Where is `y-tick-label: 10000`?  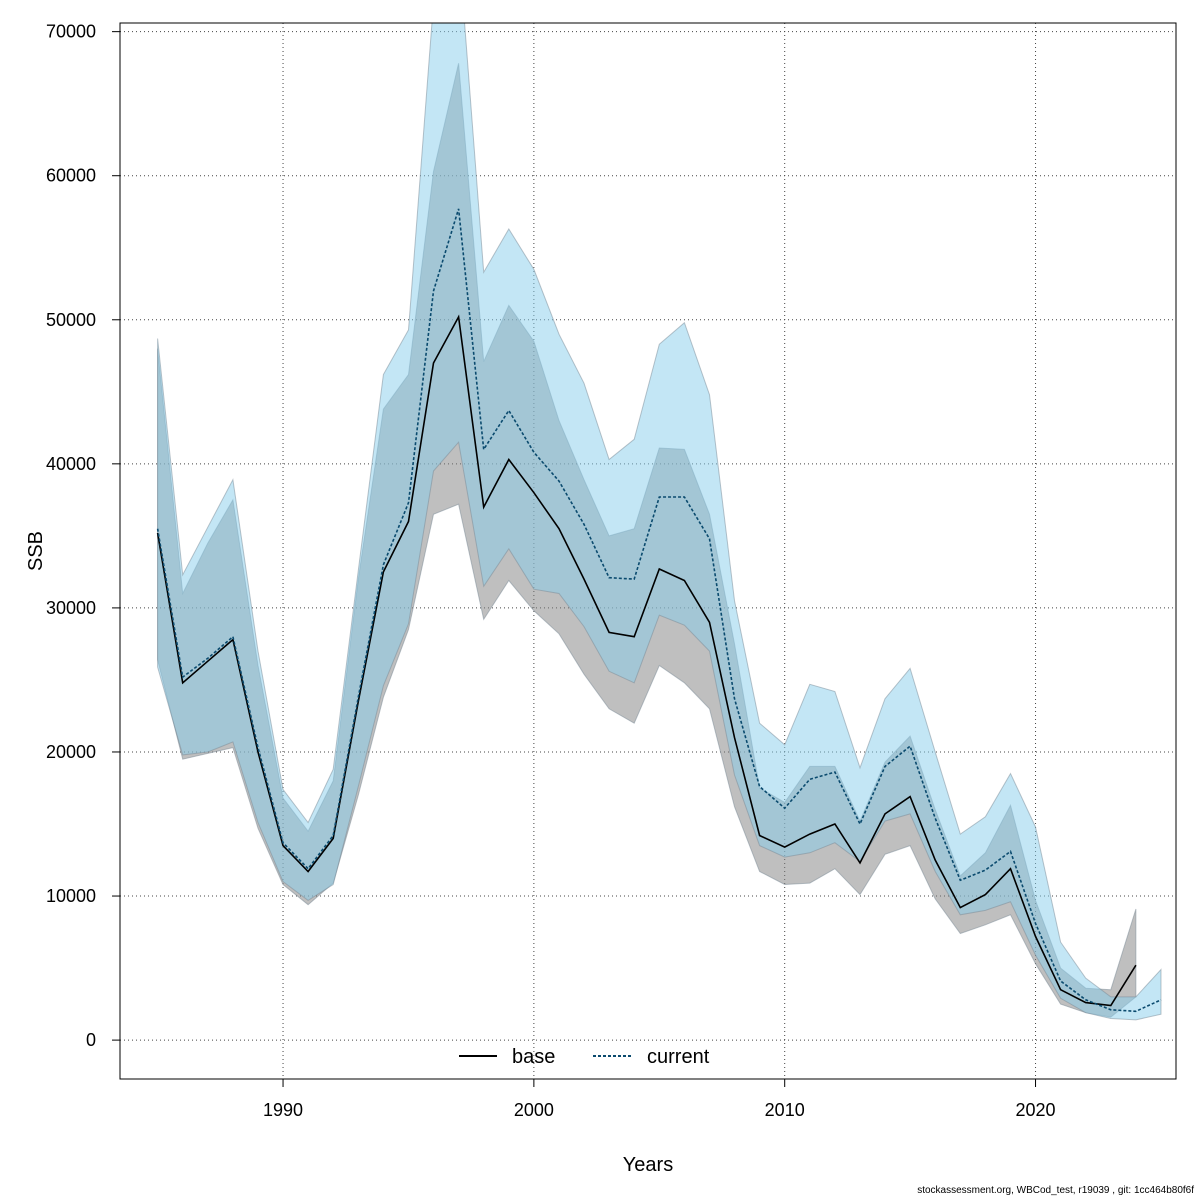
y-tick-label: 10000 is located at coordinates (71, 896).